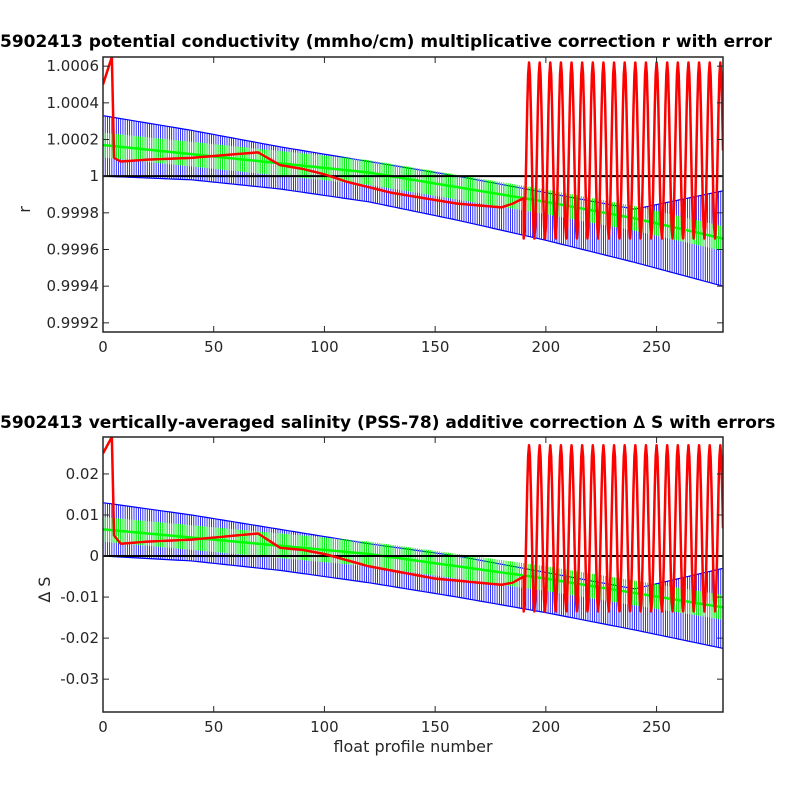 The width and height of the screenshot is (800, 800). Describe the element at coordinates (94, 556) in the screenshot. I see `y-tick-label: 0` at that location.